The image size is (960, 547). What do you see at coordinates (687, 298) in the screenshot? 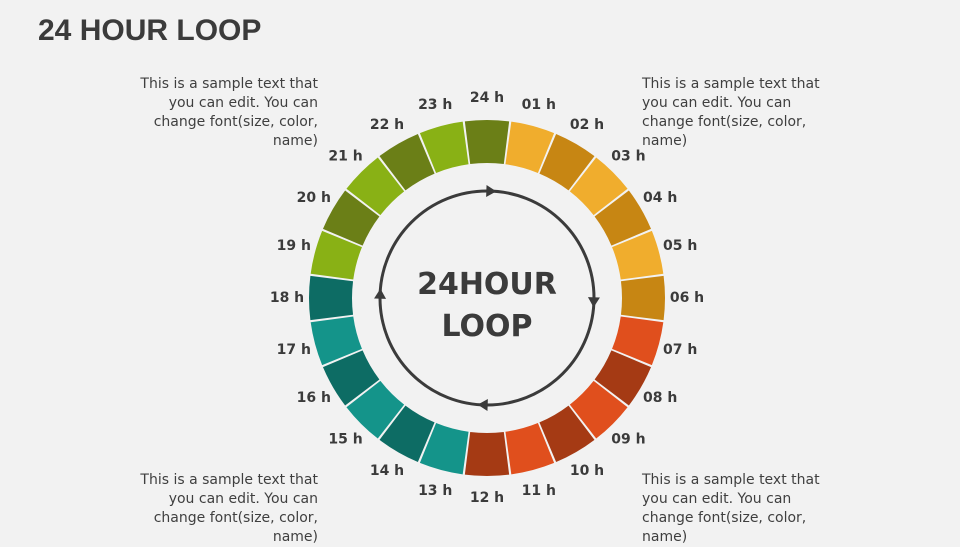
I see `hour-label: 06 h` at bounding box center [687, 298].